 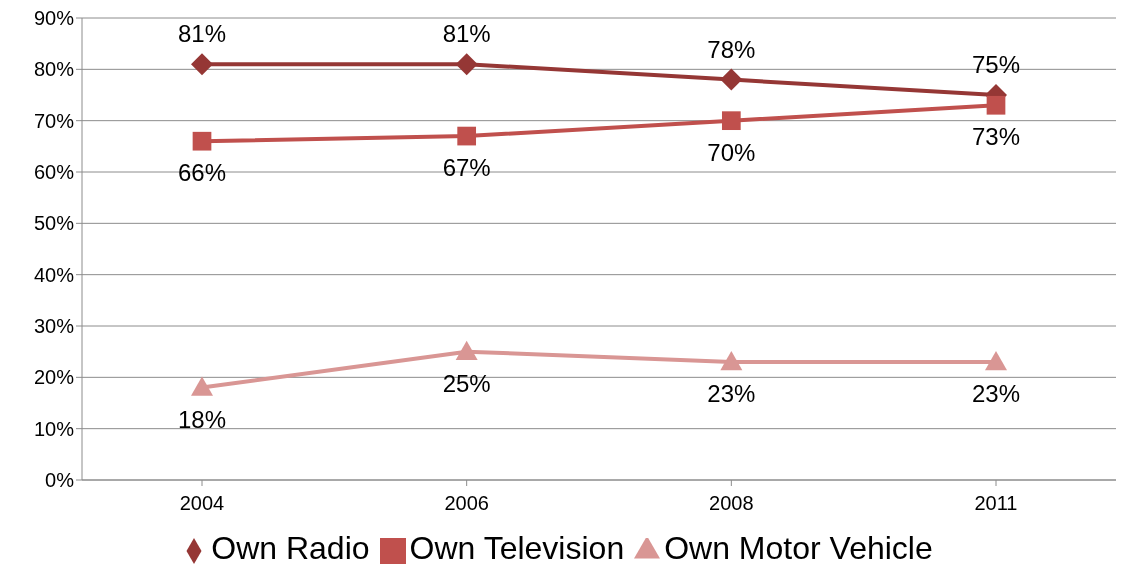 What do you see at coordinates (996, 64) in the screenshot?
I see `data-label: 75%` at bounding box center [996, 64].